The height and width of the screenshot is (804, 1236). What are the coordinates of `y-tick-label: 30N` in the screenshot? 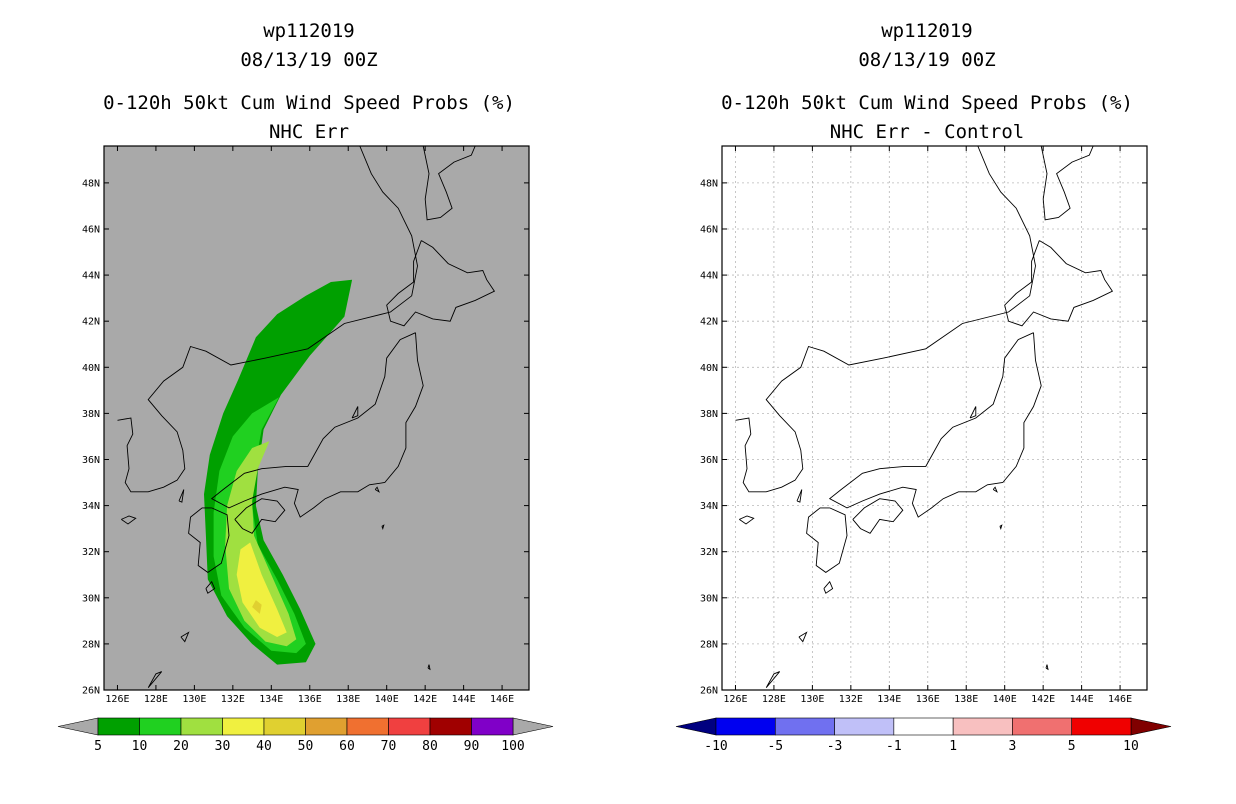 It's located at (91, 598).